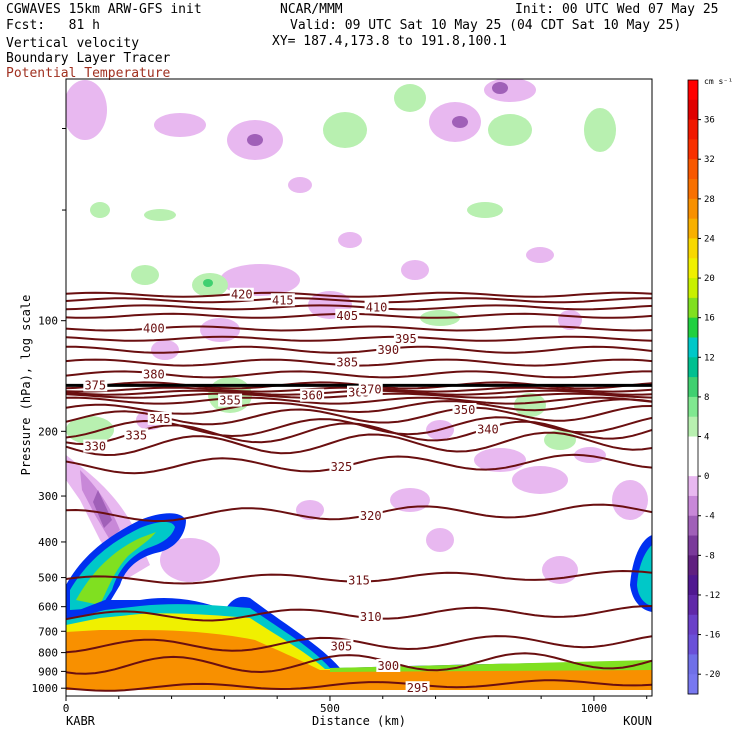 This screenshot has width=740, height=740. What do you see at coordinates (709, 556) in the screenshot?
I see `colorbar-tick-label: -8` at bounding box center [709, 556].